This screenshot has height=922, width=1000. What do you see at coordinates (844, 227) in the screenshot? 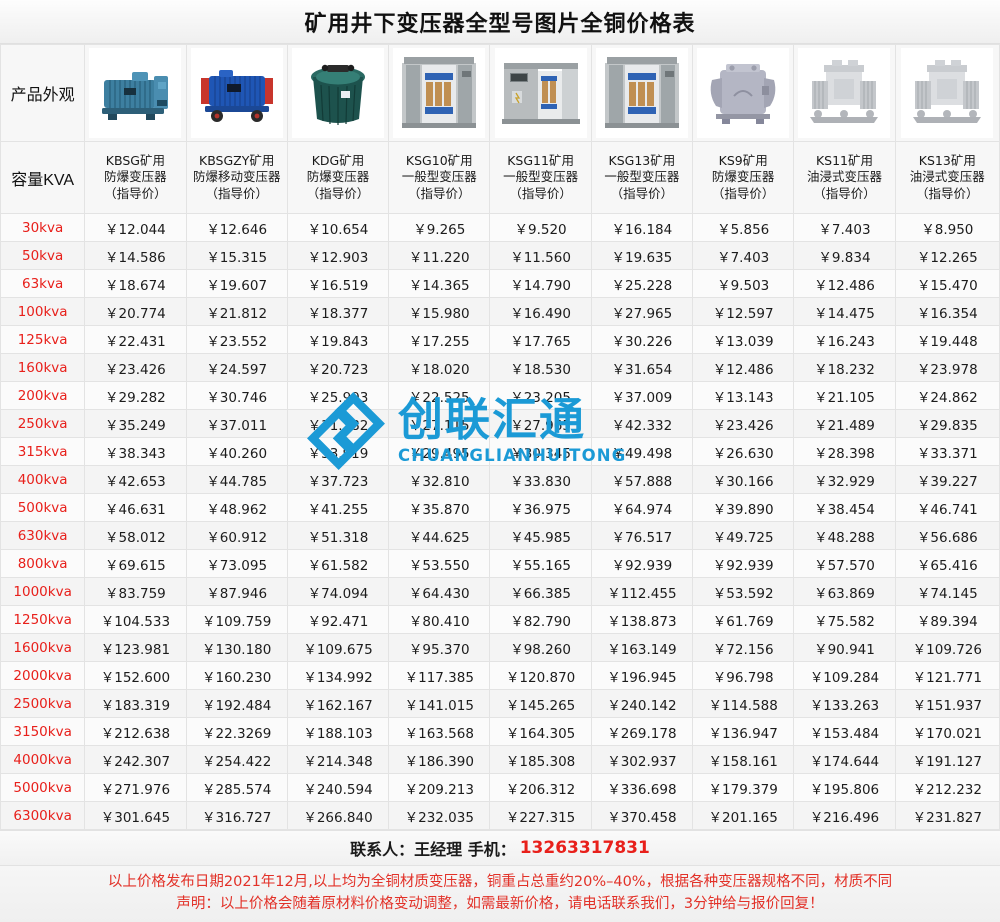
I see `price-cell: ￥7.403` at bounding box center [844, 227].